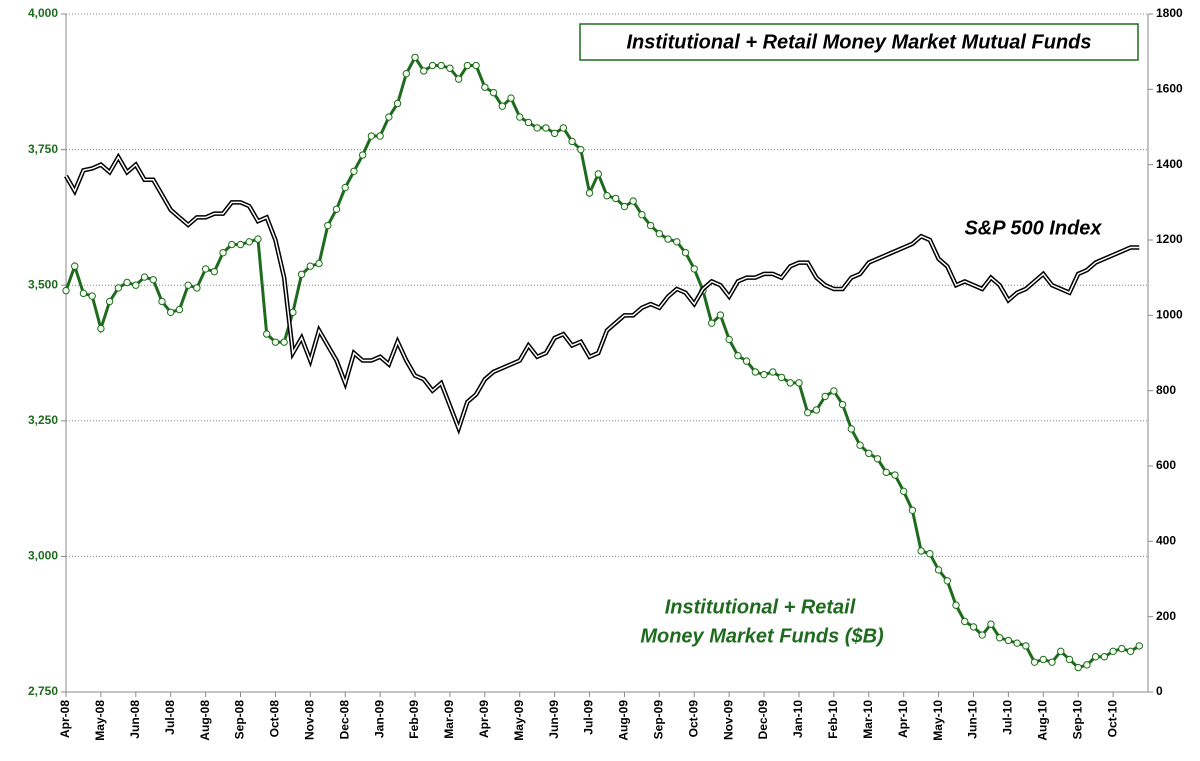 The height and width of the screenshot is (761, 1200). Describe the element at coordinates (43, 420) in the screenshot. I see `y-tick-label: 3,250` at that location.